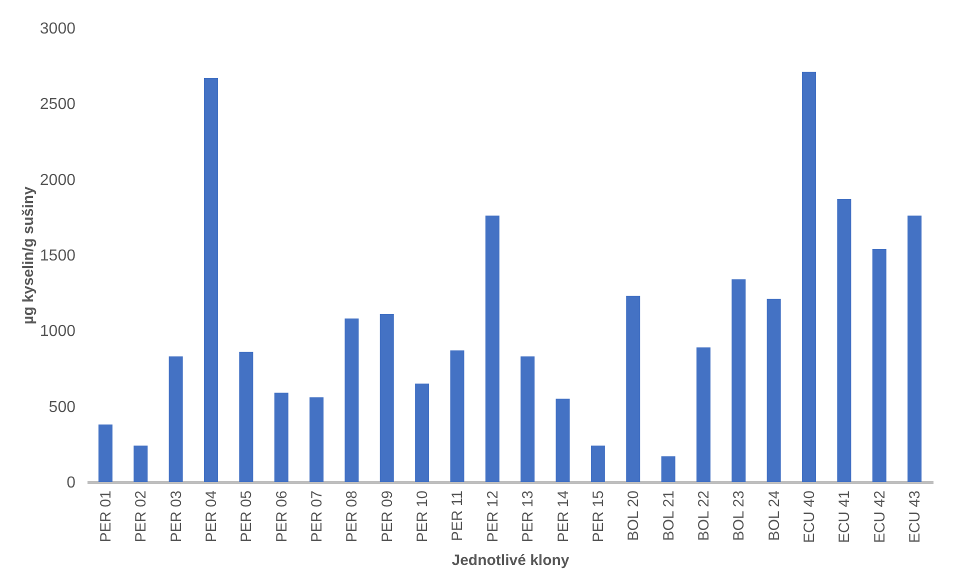 The height and width of the screenshot is (583, 963). What do you see at coordinates (457, 516) in the screenshot?
I see `x-tick-label: PER 11` at bounding box center [457, 516].